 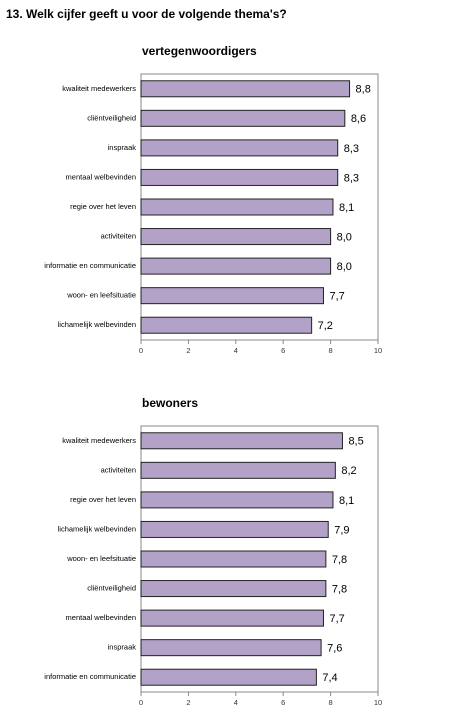 What do you see at coordinates (334, 649) in the screenshot?
I see `value-label: 7,6` at bounding box center [334, 649].